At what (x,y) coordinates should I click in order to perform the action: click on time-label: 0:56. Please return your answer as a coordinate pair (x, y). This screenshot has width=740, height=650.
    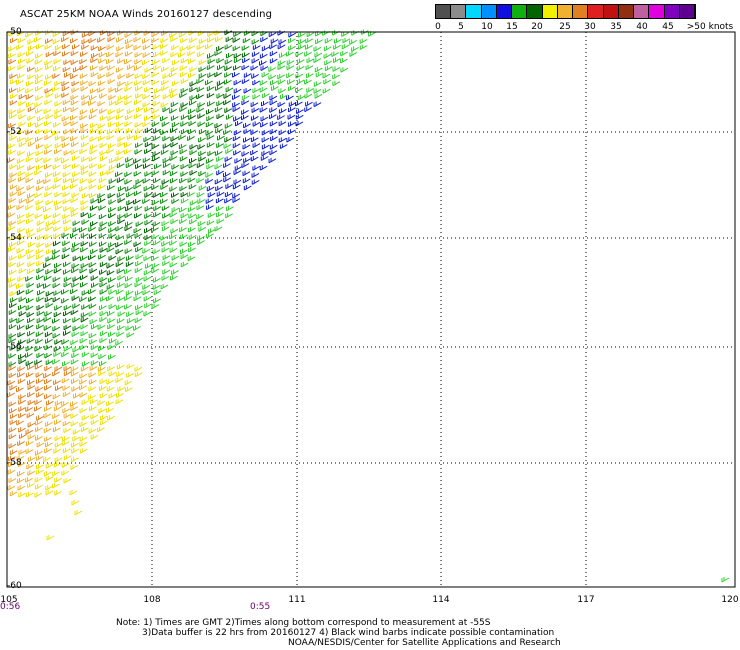
    Looking at the image, I should click on (10, 607).